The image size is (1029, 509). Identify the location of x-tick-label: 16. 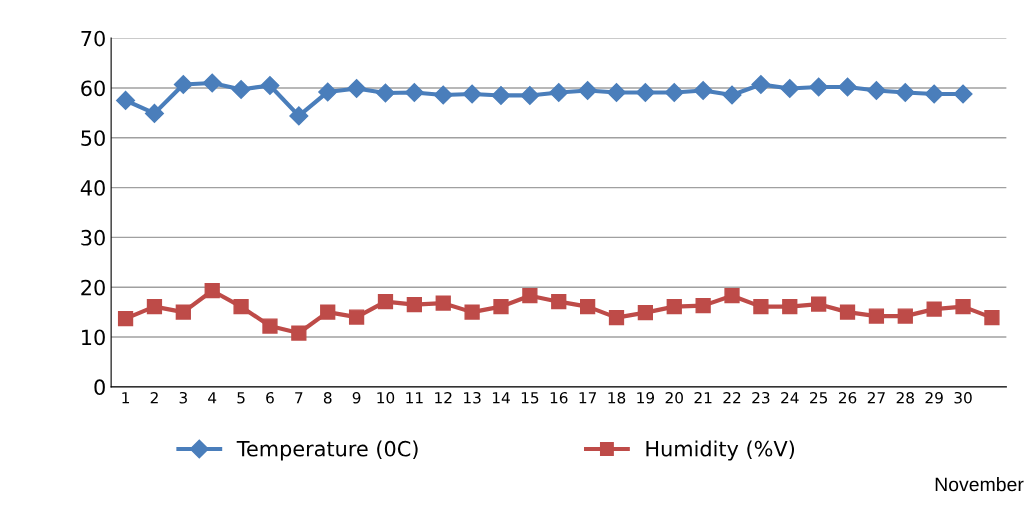
(559, 397).